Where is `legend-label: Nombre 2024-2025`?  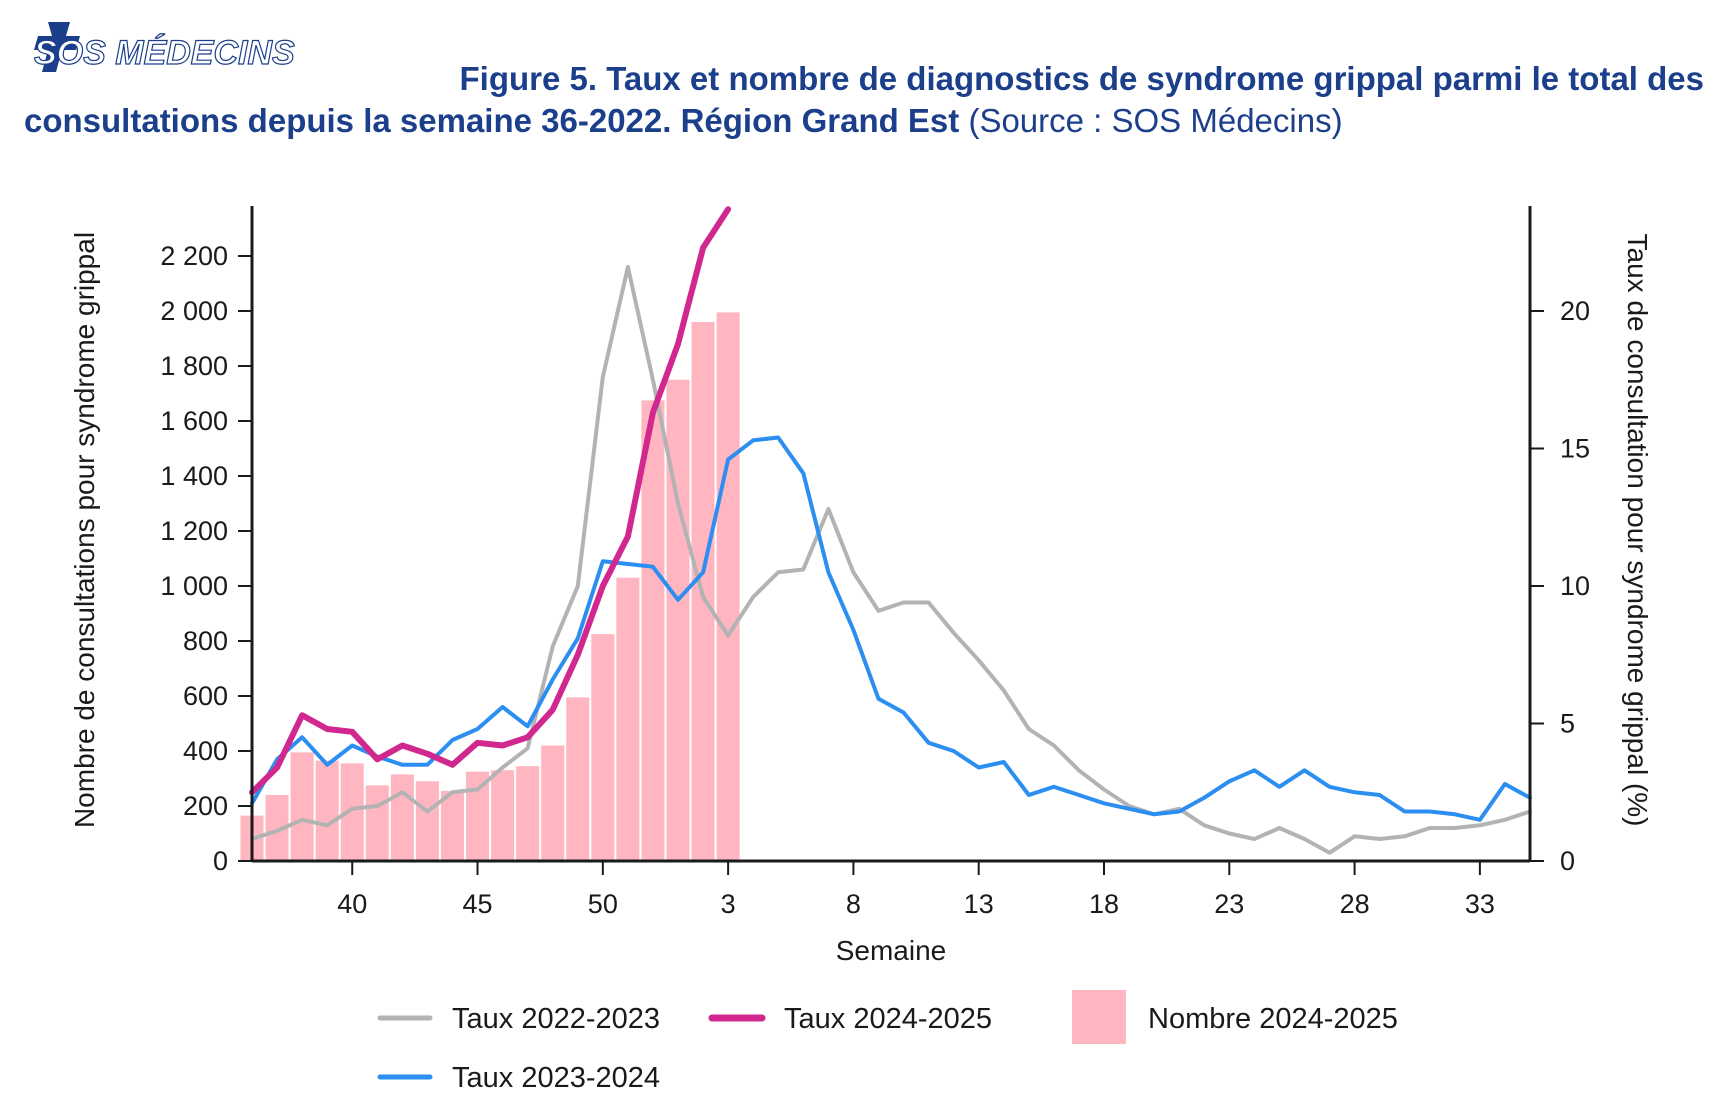
legend-label: Nombre 2024-2025 is located at coordinates (1273, 1019).